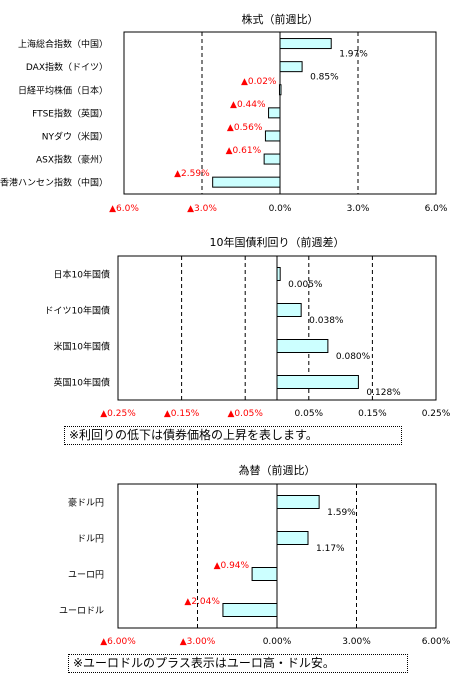 The image size is (472, 687). What do you see at coordinates (372, 414) in the screenshot?
I see `tick-label: 0.15%` at bounding box center [372, 414].